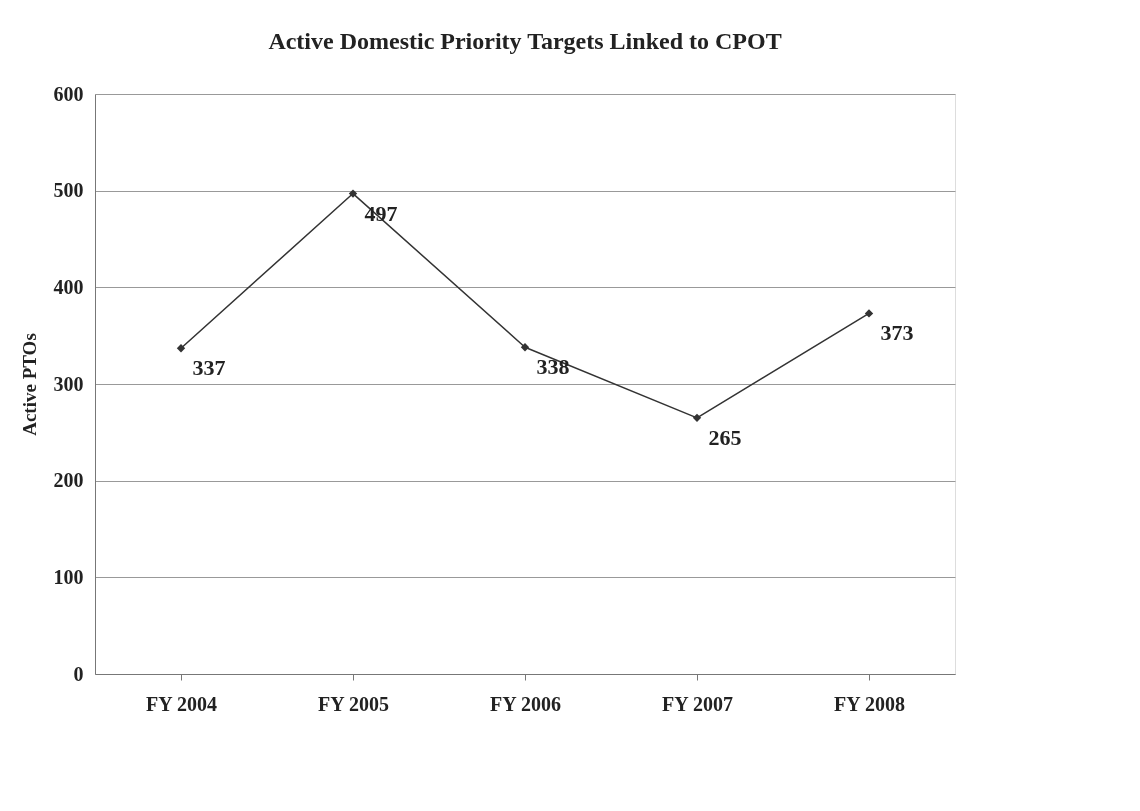 This screenshot has height=811, width=1140. What do you see at coordinates (697, 703) in the screenshot?
I see `x-tick-label: FY 2007` at bounding box center [697, 703].